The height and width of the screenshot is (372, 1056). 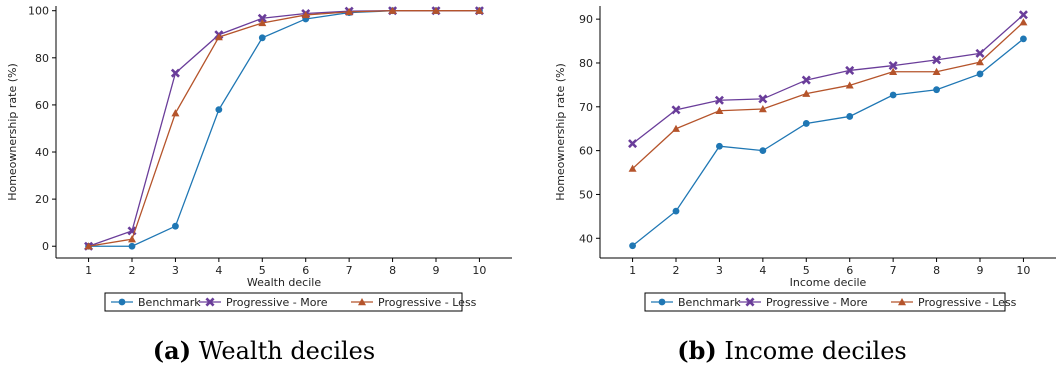 I want to click on y-tick-label: 0, so click(x=45, y=246).